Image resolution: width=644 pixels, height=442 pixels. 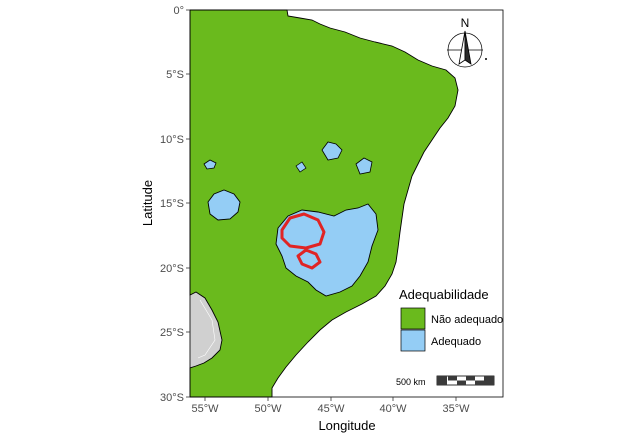 I want to click on y-tick-label: 15°S, so click(x=172, y=204).